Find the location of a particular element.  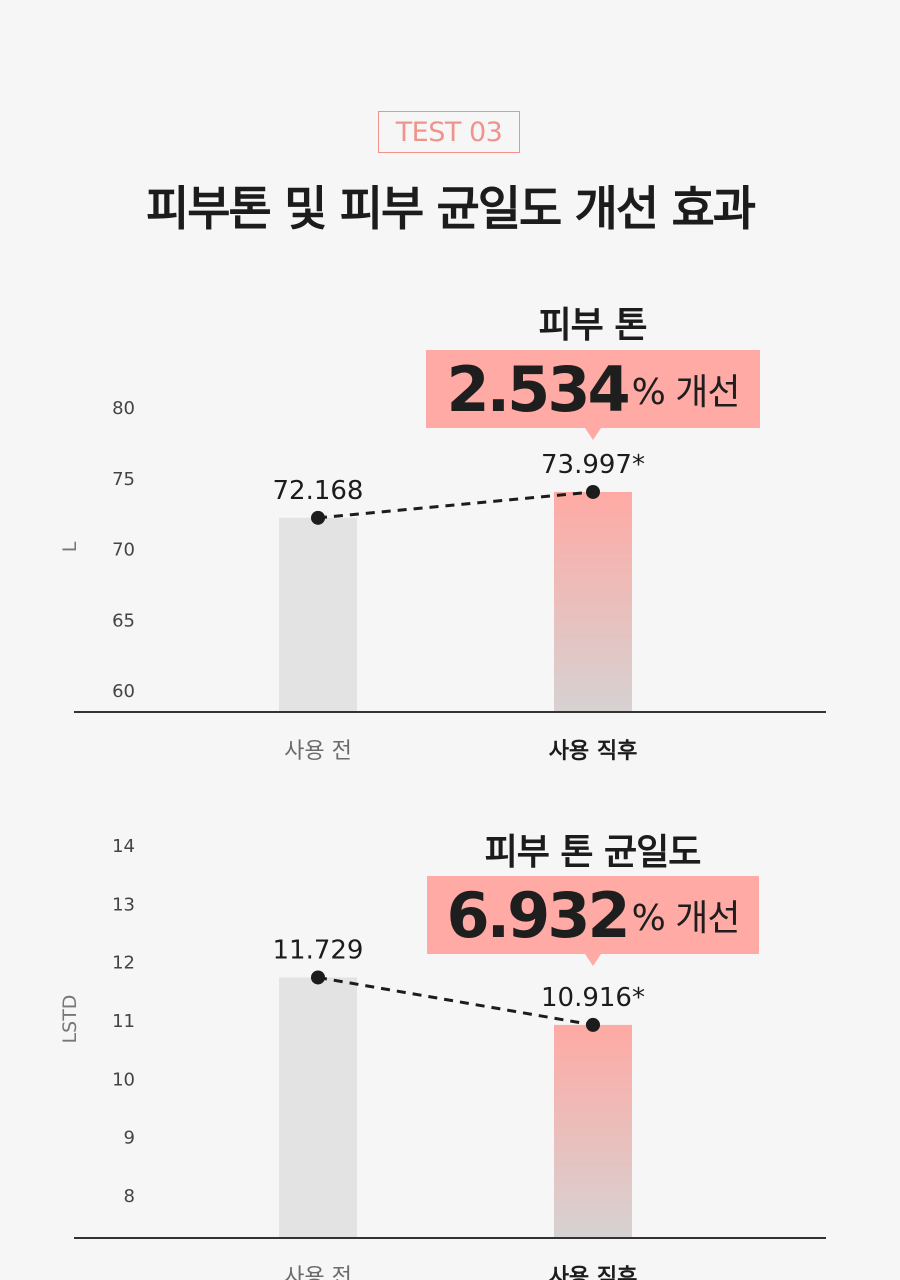

y-tick-label: 8 is located at coordinates (129, 1196).